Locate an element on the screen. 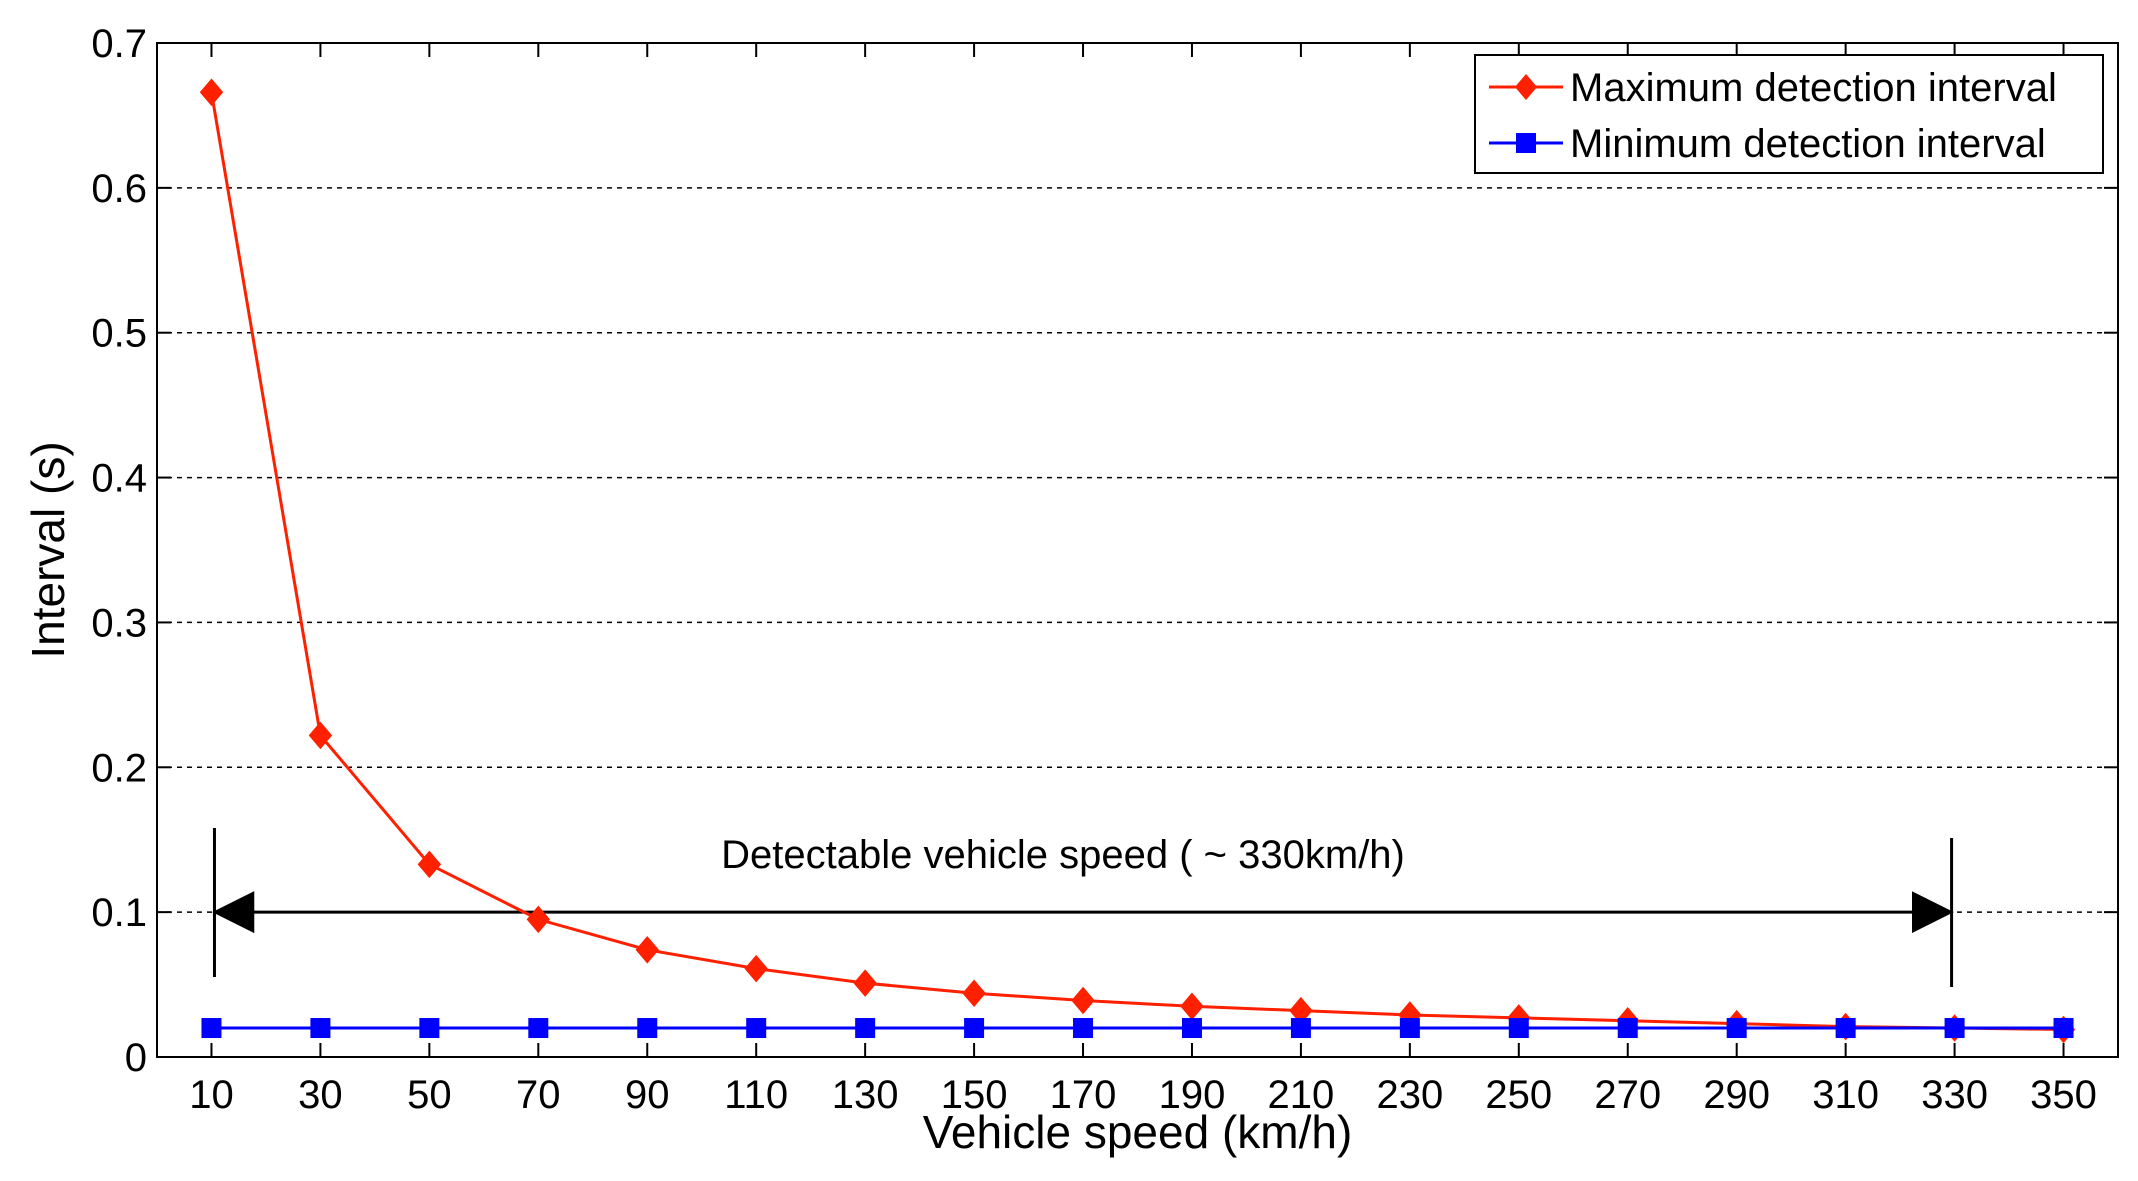  y-axis-label: Interval (s) is located at coordinates (48, 549).